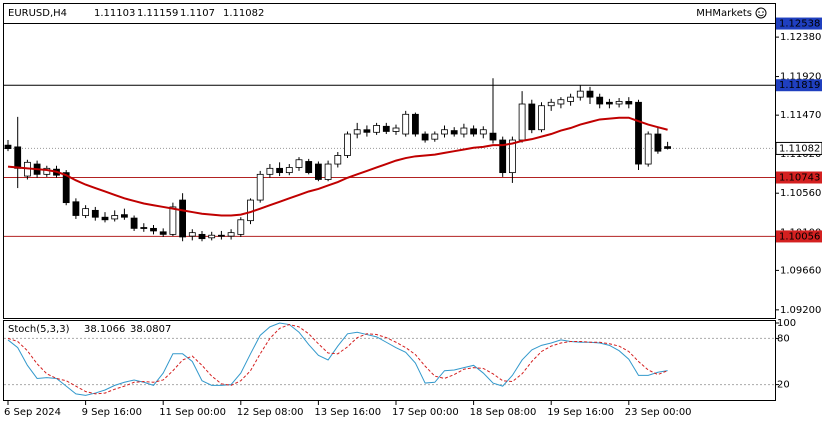  What do you see at coordinates (580, 412) in the screenshot?
I see `x-tick-label: 19 Sep 16:00` at bounding box center [580, 412].